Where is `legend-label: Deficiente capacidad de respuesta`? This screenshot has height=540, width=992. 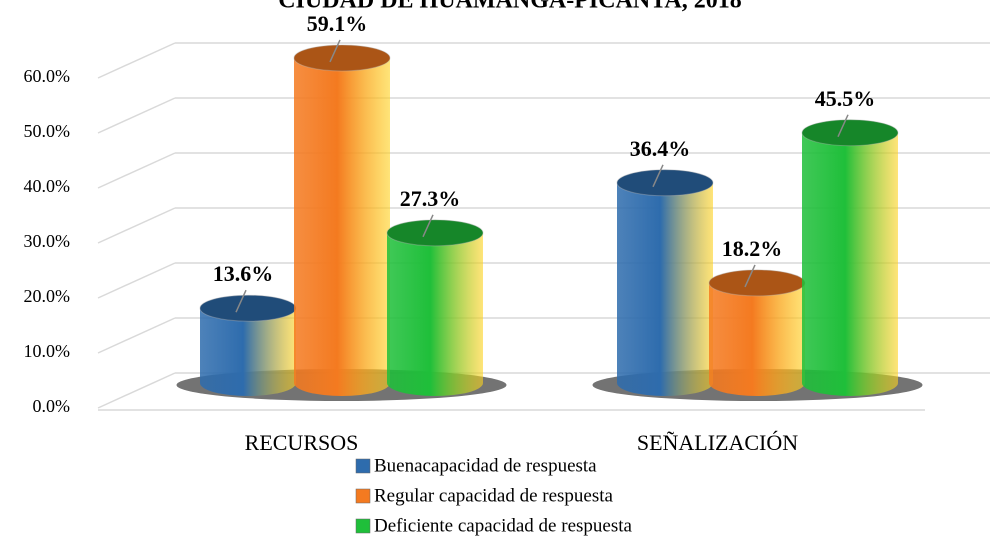
legend-label: Deficiente capacidad de respuesta is located at coordinates (503, 525).